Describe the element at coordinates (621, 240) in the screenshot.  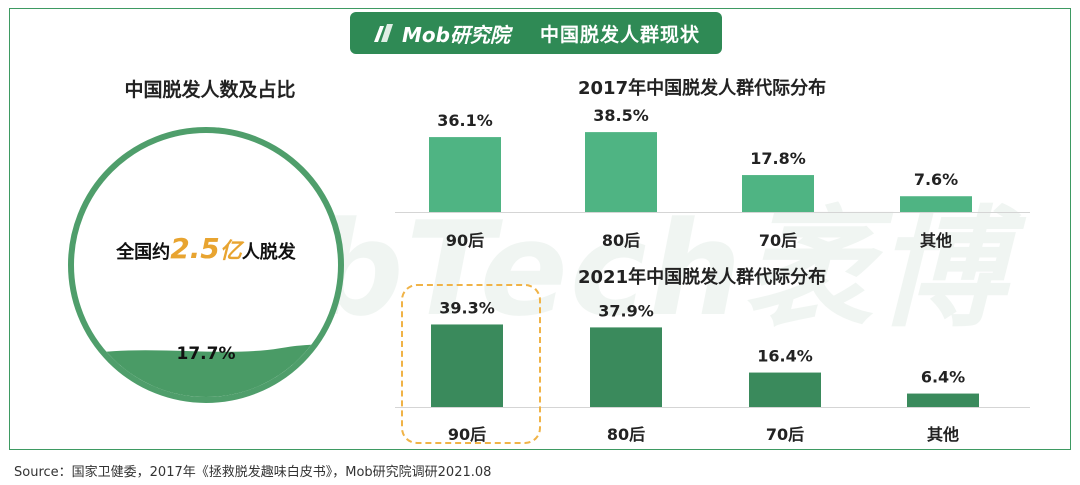
I see `chart-0-category-label-1: 80后` at that location.